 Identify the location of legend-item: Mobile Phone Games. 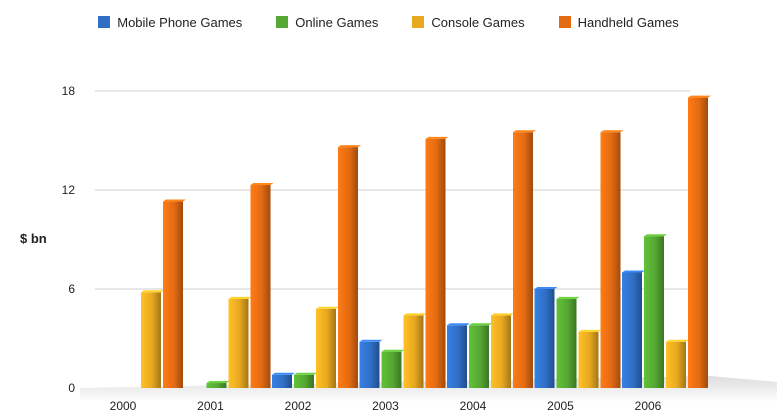
(170, 22).